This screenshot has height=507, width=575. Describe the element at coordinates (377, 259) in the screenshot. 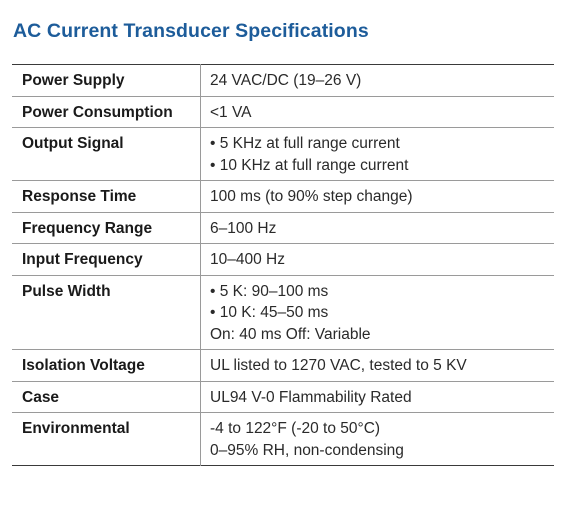

I see `spec-value: 10–400 Hz` at that location.